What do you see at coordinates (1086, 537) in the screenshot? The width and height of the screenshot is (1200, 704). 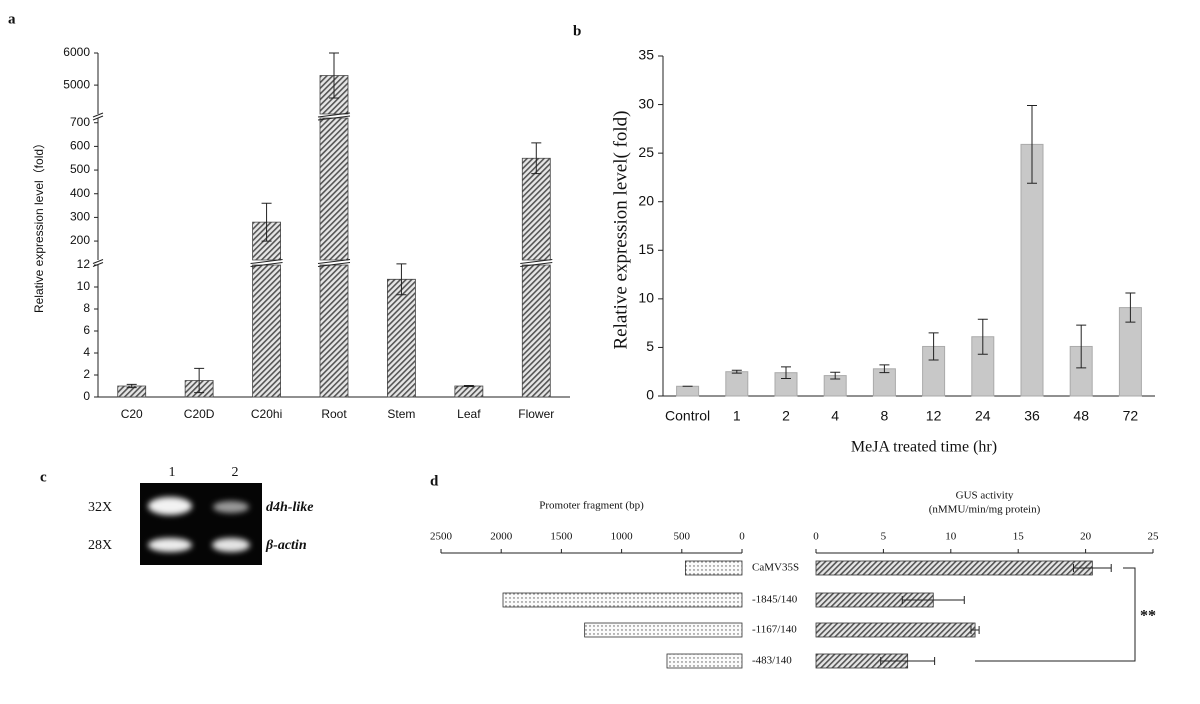 I see `x-tick-label: 20` at bounding box center [1086, 537].